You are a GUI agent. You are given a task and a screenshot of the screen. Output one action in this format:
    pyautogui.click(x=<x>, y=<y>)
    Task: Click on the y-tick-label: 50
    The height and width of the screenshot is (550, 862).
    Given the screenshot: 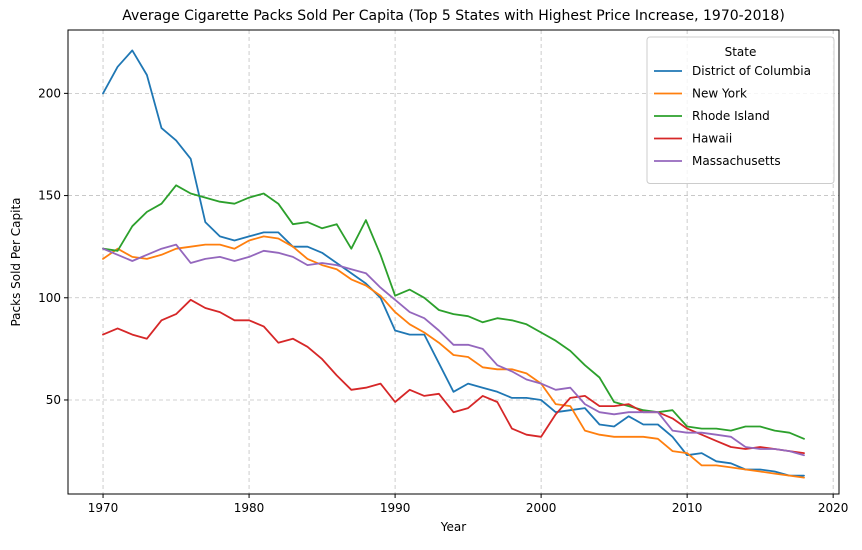 What is the action you would take?
    pyautogui.click(x=53, y=400)
    